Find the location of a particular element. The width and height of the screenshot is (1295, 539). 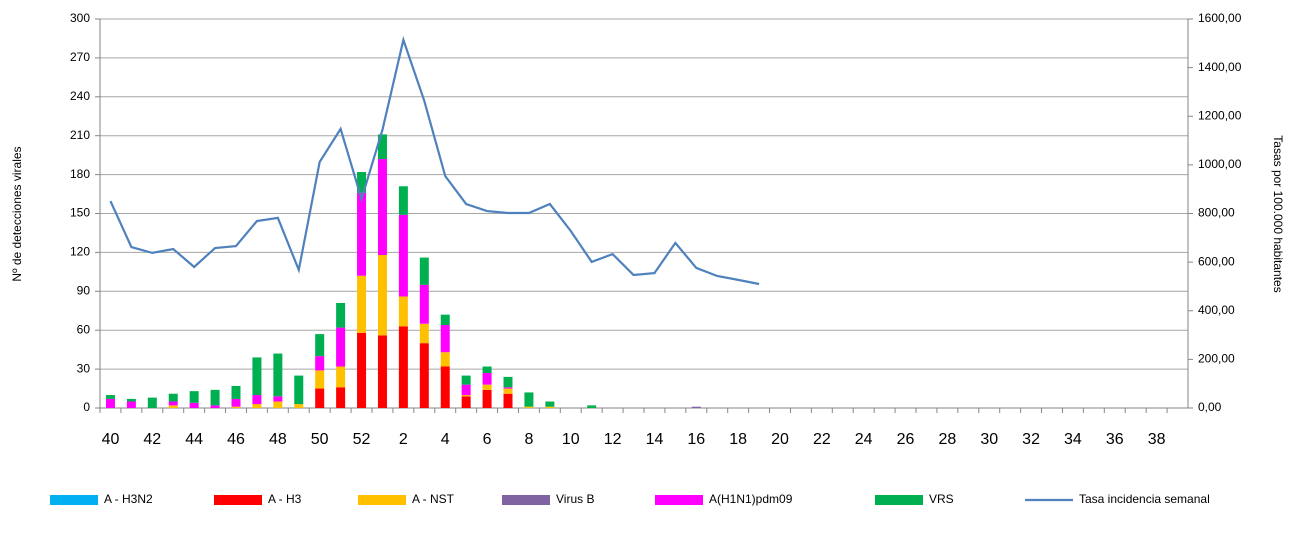

y-tick-label: 300 is located at coordinates (80, 18).